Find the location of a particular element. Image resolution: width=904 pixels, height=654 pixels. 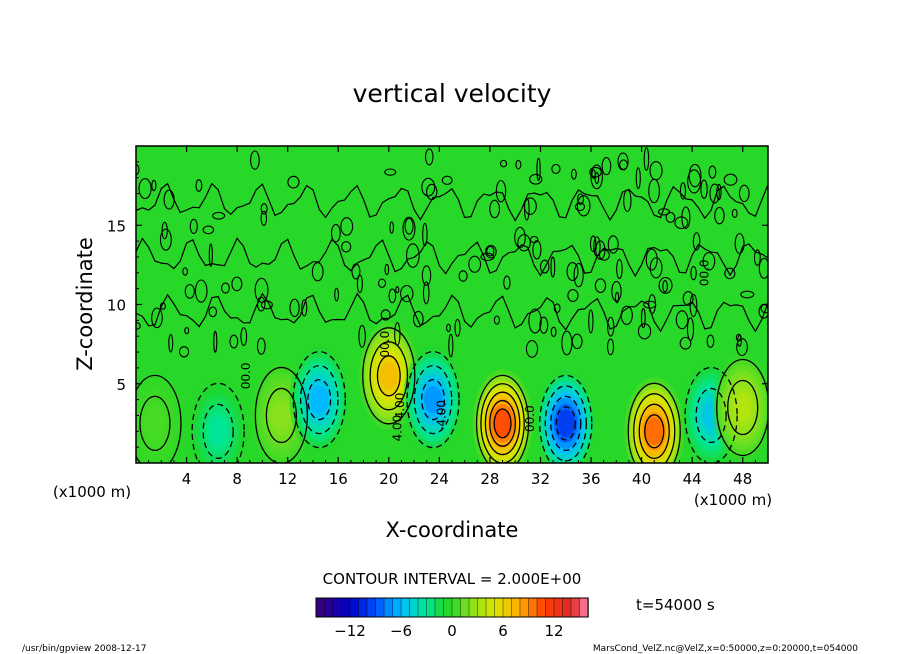

colorbar-tick-label: 6 is located at coordinates (503, 631).